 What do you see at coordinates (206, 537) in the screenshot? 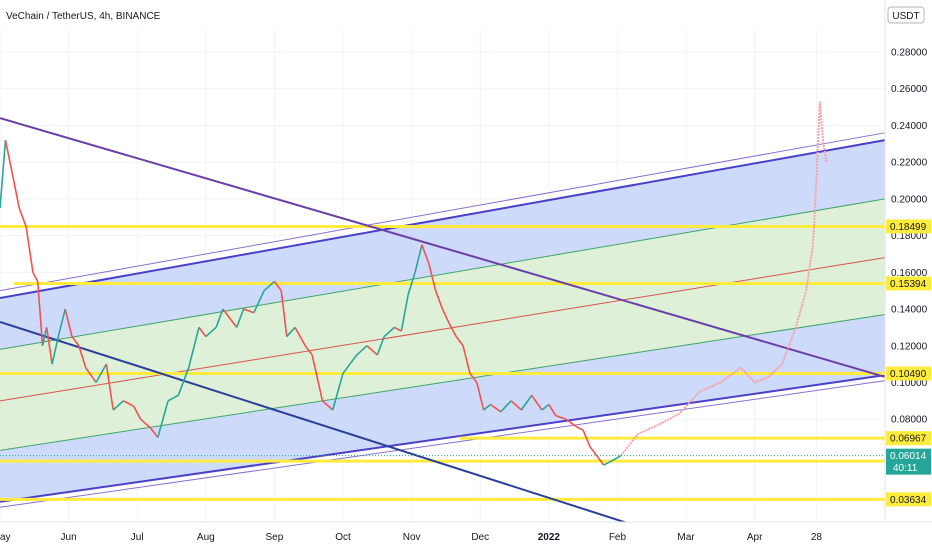
I see `x-tick-label: Aug` at bounding box center [206, 537].